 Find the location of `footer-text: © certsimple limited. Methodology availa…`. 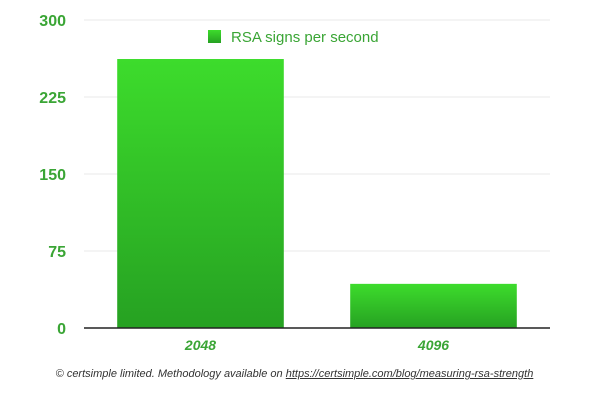

footer-text: © certsimple limited. Methodology availa… is located at coordinates (170, 374).